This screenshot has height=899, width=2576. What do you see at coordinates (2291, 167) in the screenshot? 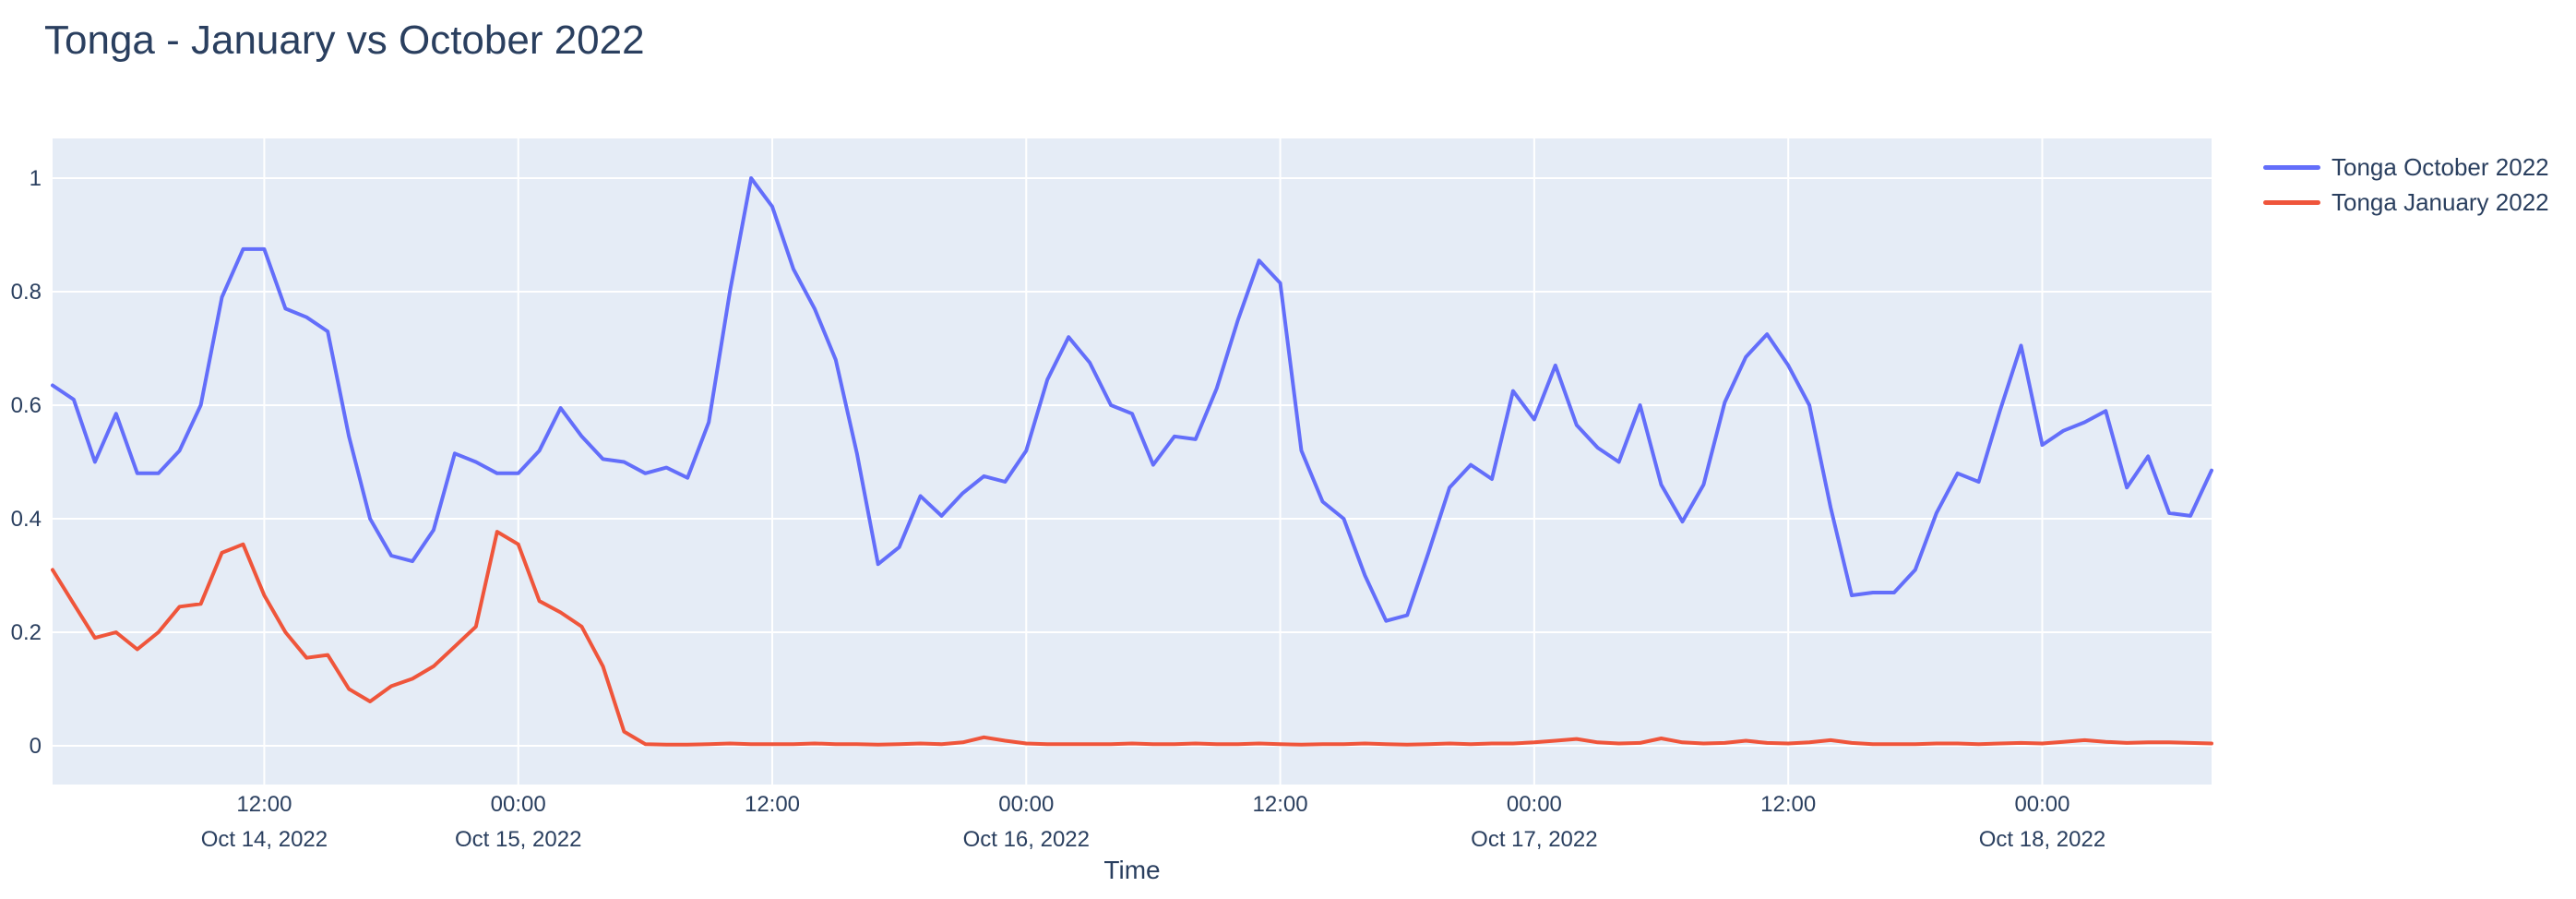
I see `legend-line-swatch-october` at bounding box center [2291, 167].